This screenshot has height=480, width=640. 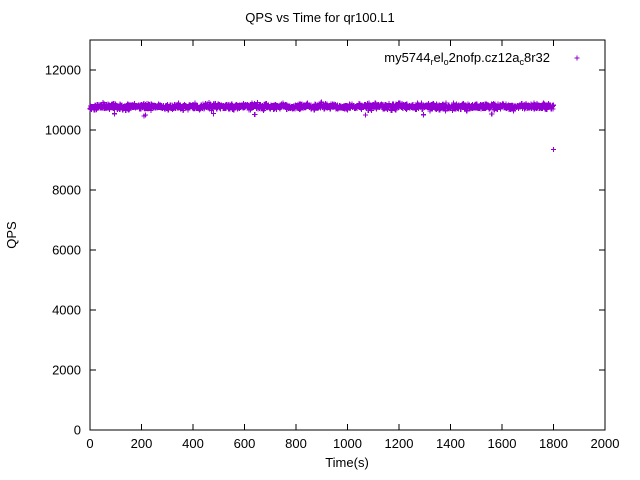 I want to click on x-tick-label: 1800, so click(x=553, y=443).